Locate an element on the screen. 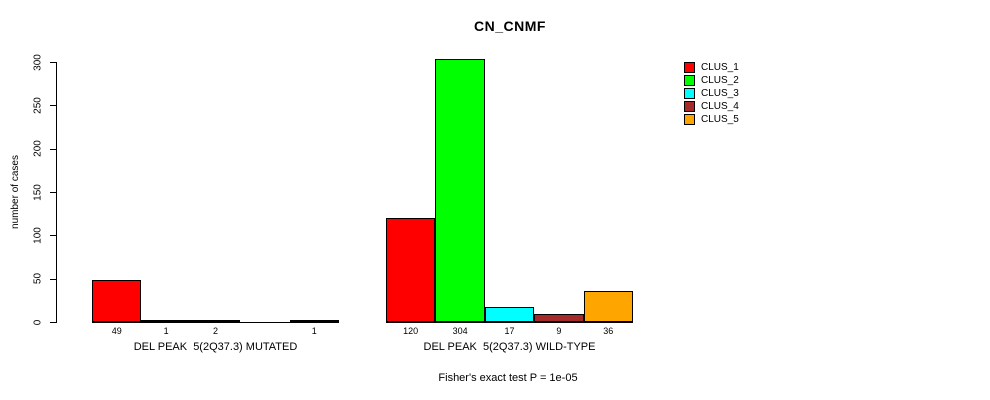 The width and height of the screenshot is (990, 400). y-axis-line is located at coordinates (56, 192).